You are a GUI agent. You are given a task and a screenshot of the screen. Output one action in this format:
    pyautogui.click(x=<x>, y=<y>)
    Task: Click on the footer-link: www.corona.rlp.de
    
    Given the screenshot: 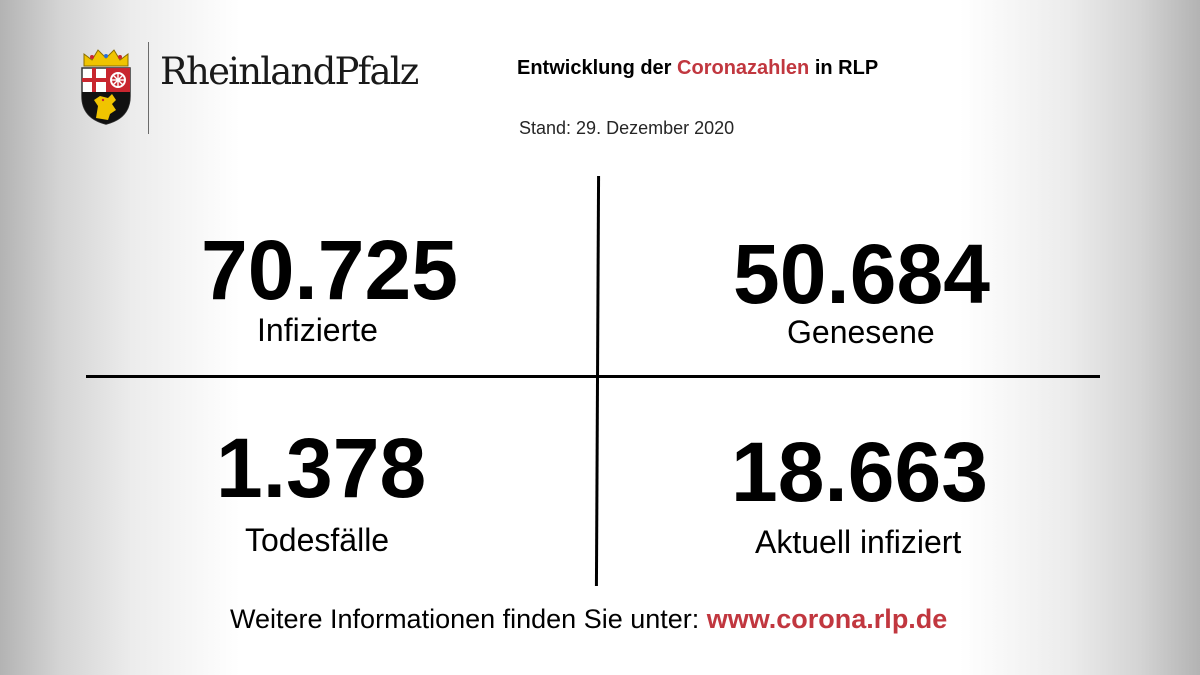 What is the action you would take?
    pyautogui.click(x=827, y=619)
    